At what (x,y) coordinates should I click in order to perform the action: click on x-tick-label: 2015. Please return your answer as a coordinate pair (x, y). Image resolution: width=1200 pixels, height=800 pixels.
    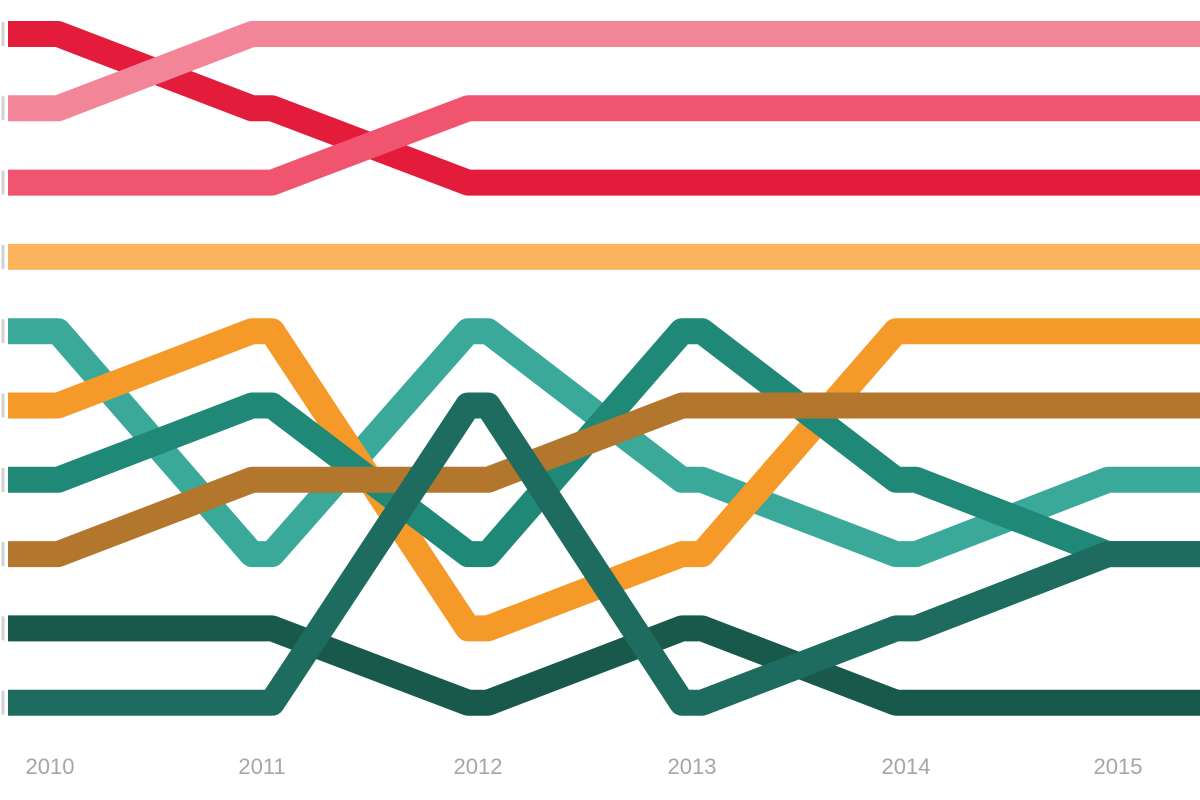
    Looking at the image, I should click on (1118, 766).